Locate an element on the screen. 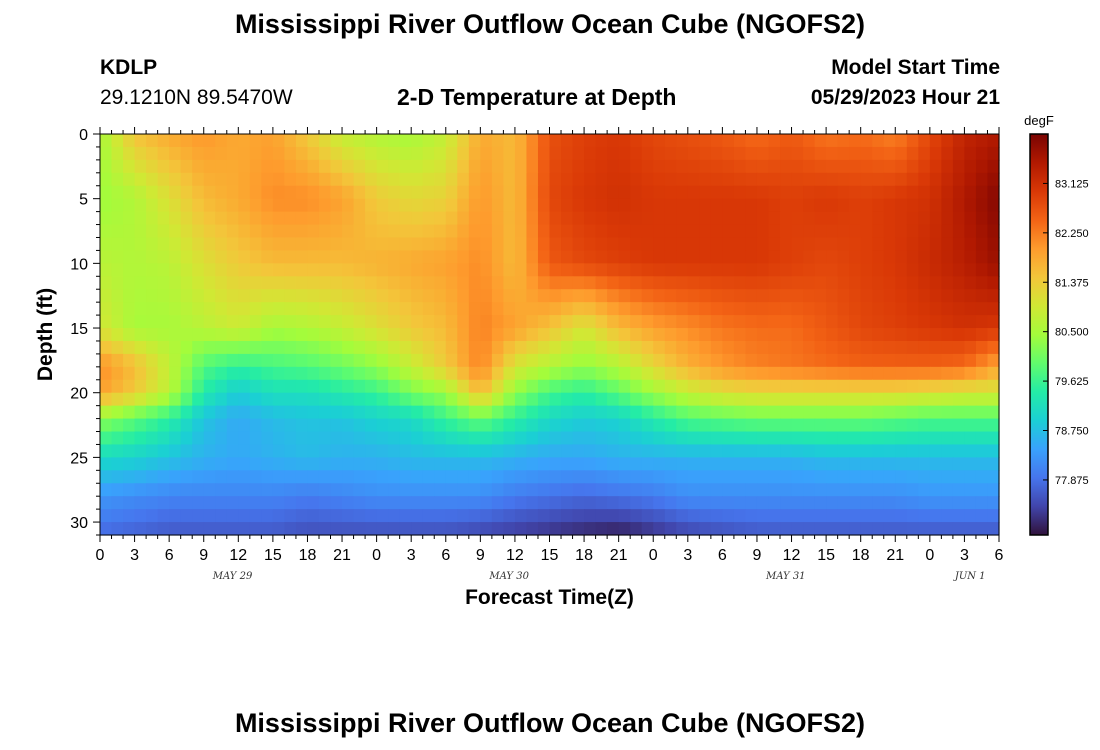 This screenshot has width=1100, height=750. x-tick-label: 15 is located at coordinates (826, 555).